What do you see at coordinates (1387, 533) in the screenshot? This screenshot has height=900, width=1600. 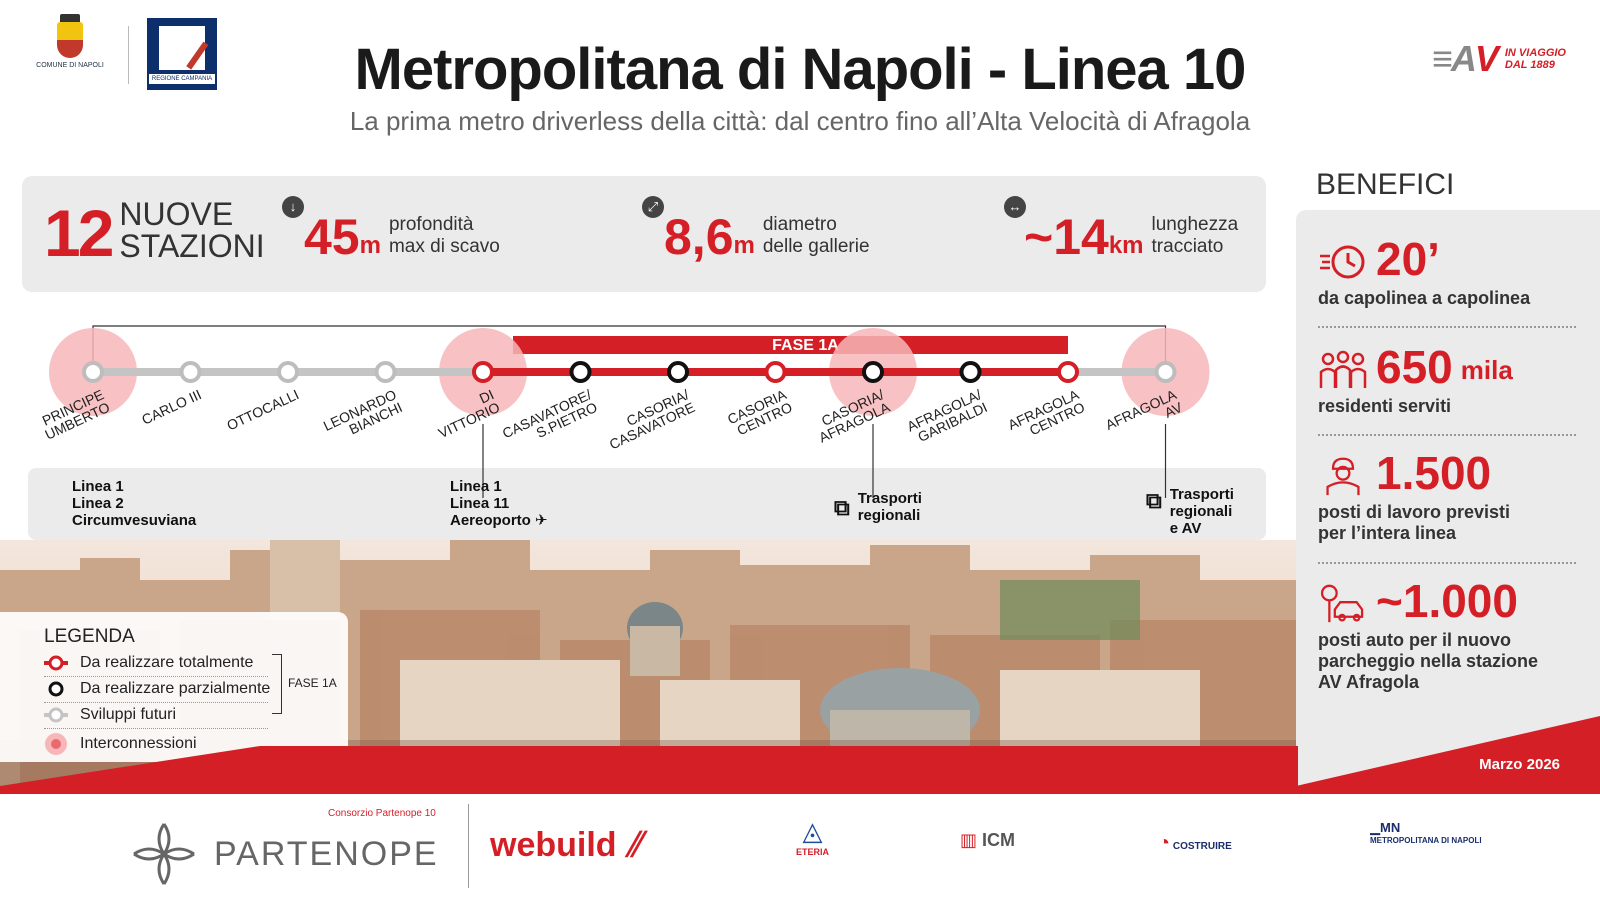 I see `benefit-desc-line: per l’intera linea` at bounding box center [1387, 533].